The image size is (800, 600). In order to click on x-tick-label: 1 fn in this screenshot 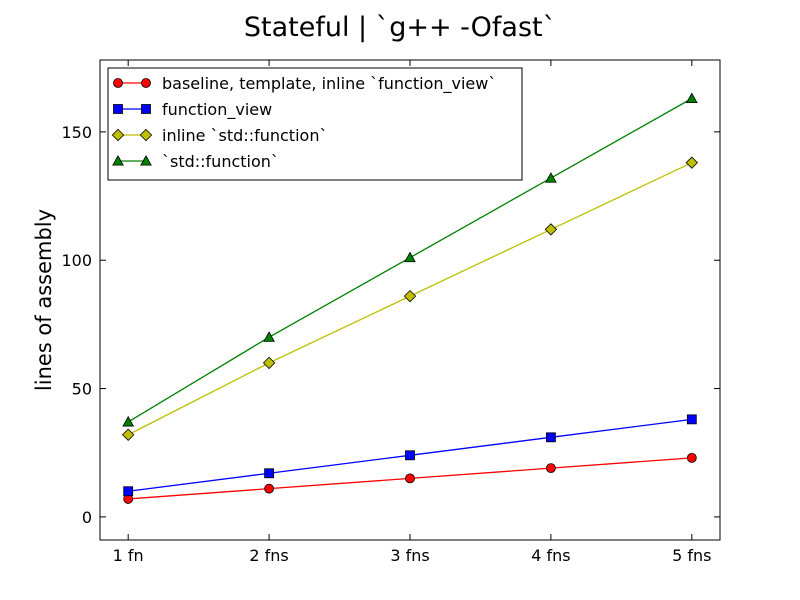, I will do `click(128, 555)`.